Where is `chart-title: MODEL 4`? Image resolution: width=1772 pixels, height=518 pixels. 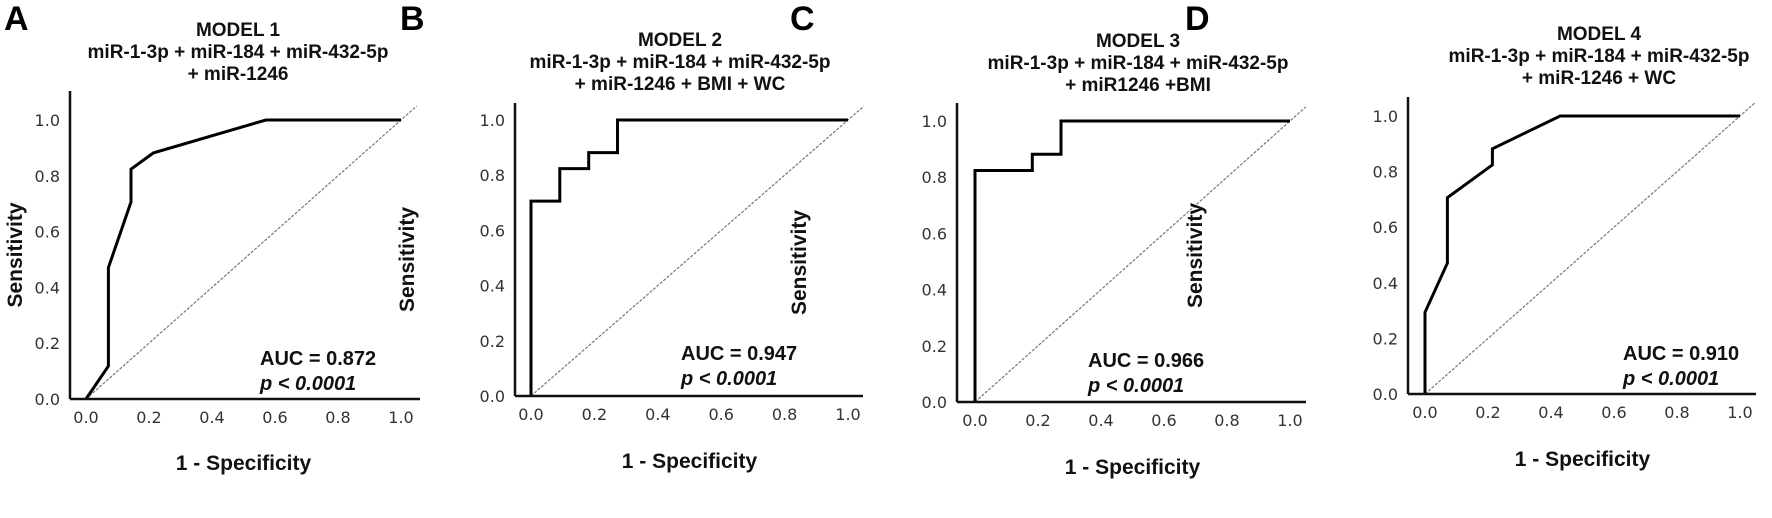 chart-title: MODEL 4 is located at coordinates (1599, 34).